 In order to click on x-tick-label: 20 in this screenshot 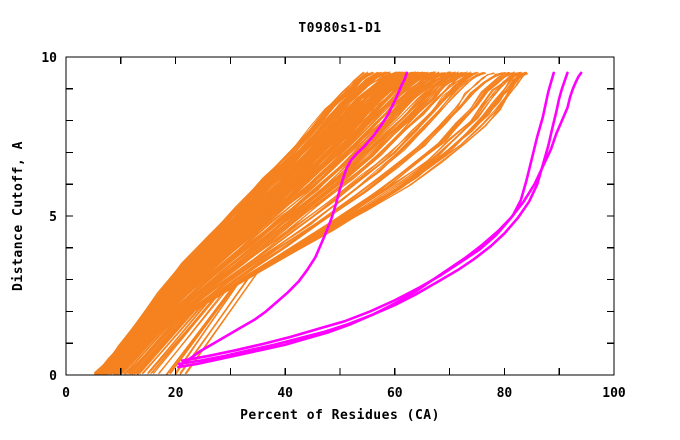, I will do `click(176, 393)`.